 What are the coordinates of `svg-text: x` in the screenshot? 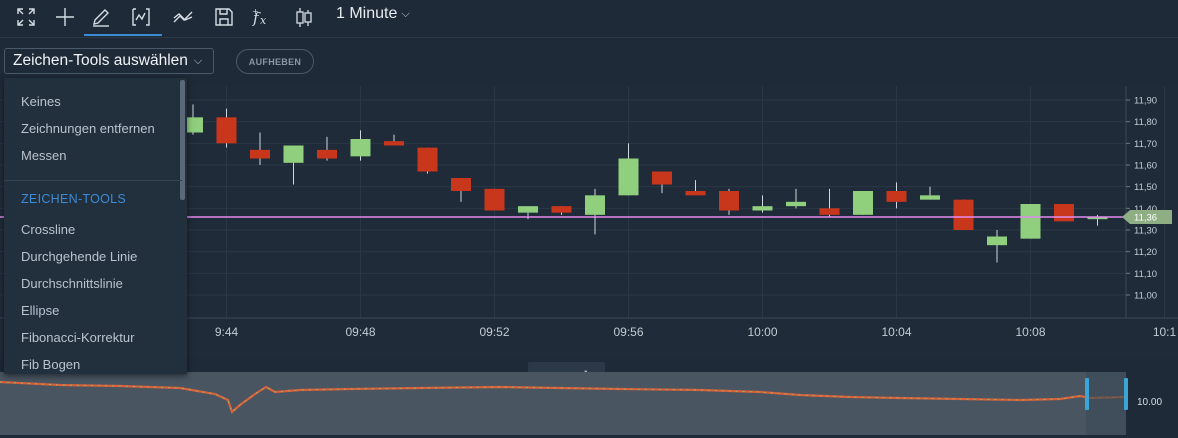 It's located at (263, 20).